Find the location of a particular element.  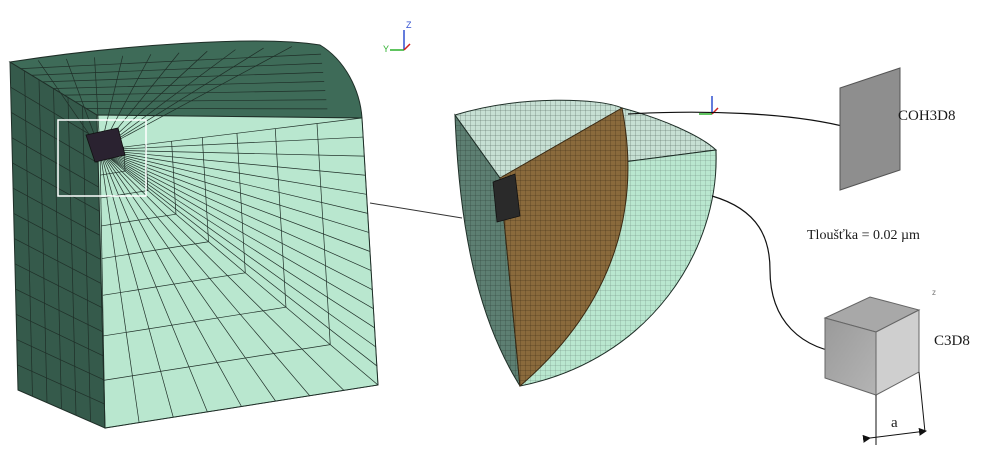

sphere-inclusion is located at coordinates (506, 198).